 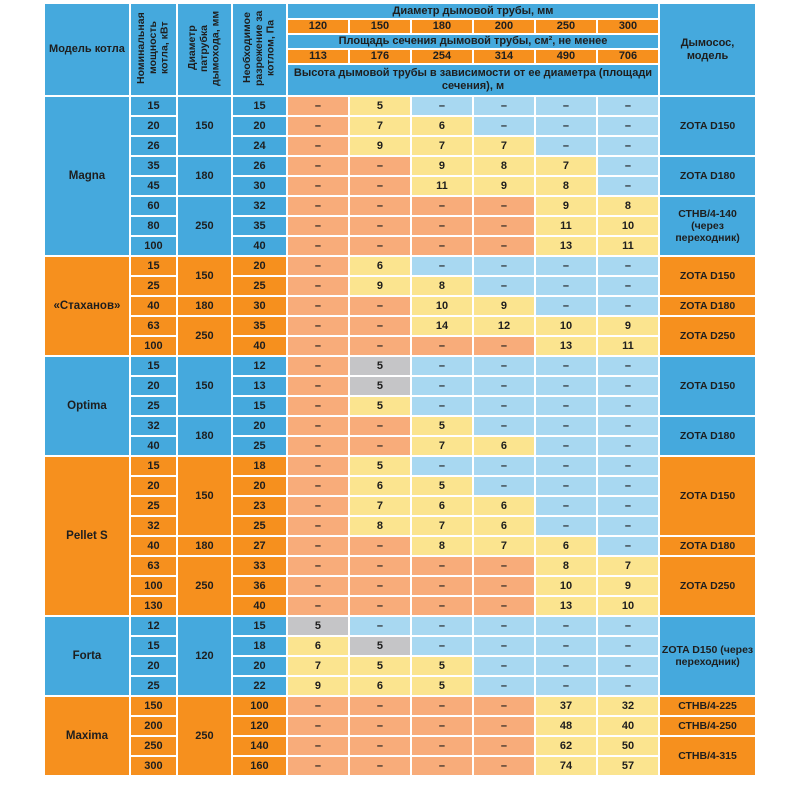 What do you see at coordinates (153, 766) in the screenshot?
I see `power-cell: 300` at bounding box center [153, 766].